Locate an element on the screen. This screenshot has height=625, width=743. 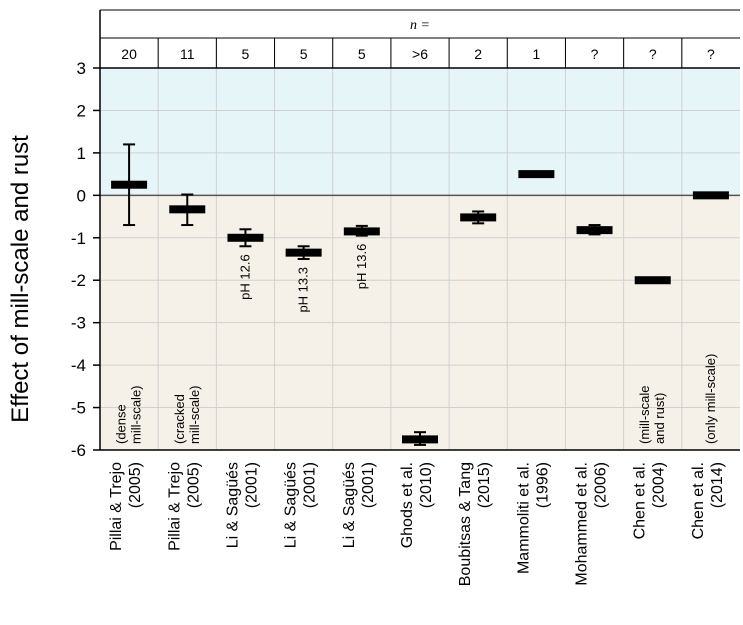
y-tick-label: -6 is located at coordinates (78, 450).